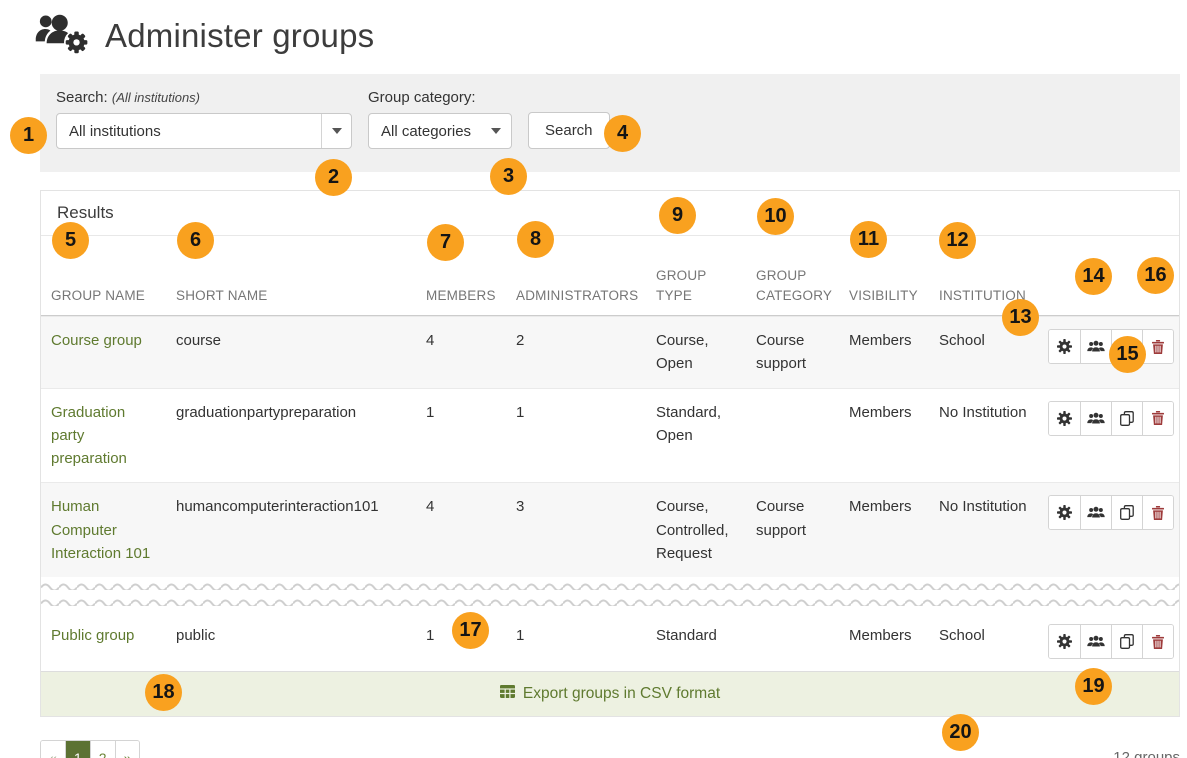 This screenshot has width=1187, height=758. I want to click on callout-badge-18: 18, so click(163, 692).